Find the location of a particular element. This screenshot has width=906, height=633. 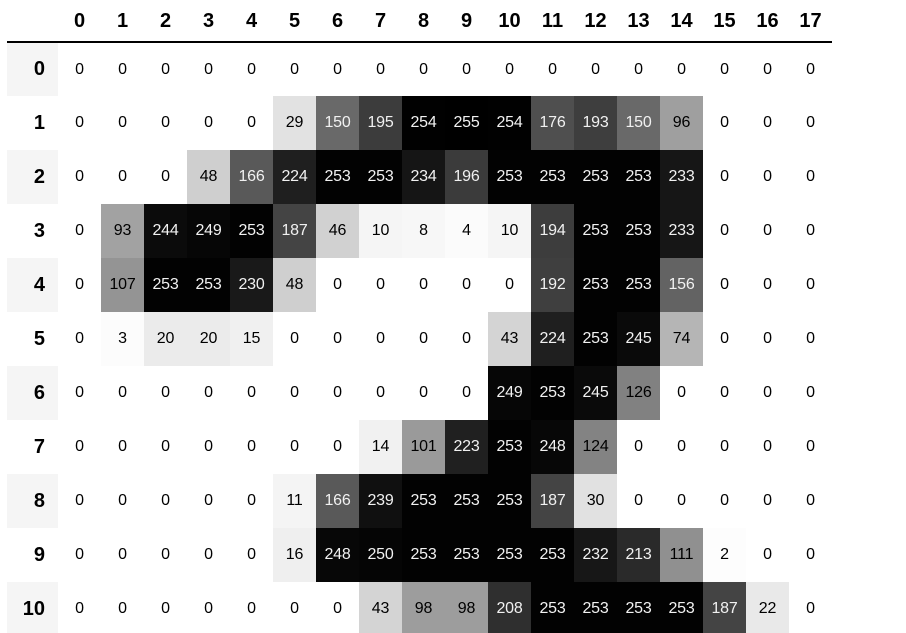

cell-r6-c4: 0 is located at coordinates (251, 392).